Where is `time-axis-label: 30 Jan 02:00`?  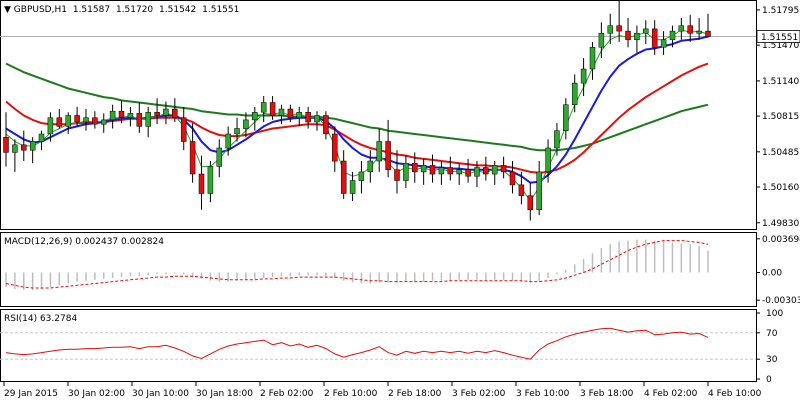 time-axis-label: 30 Jan 02:00 is located at coordinates (96, 394).